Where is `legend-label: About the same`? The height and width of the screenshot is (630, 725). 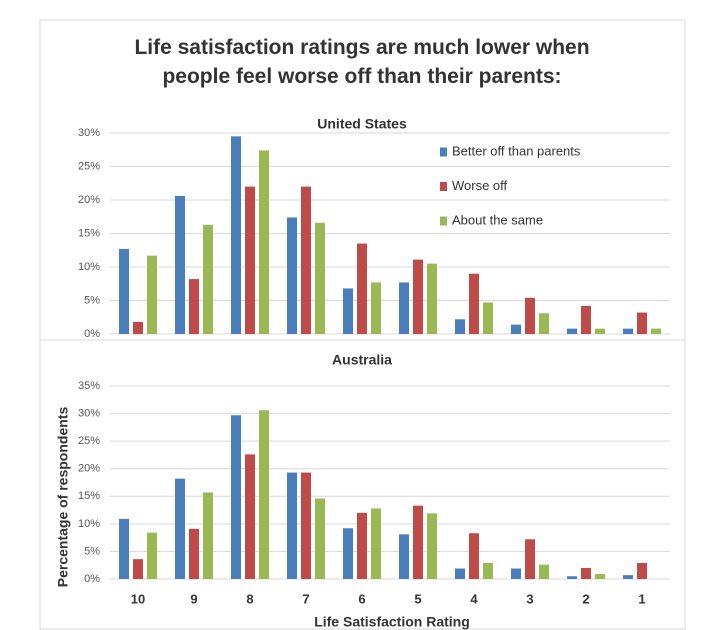
legend-label: About the same is located at coordinates (497, 219).